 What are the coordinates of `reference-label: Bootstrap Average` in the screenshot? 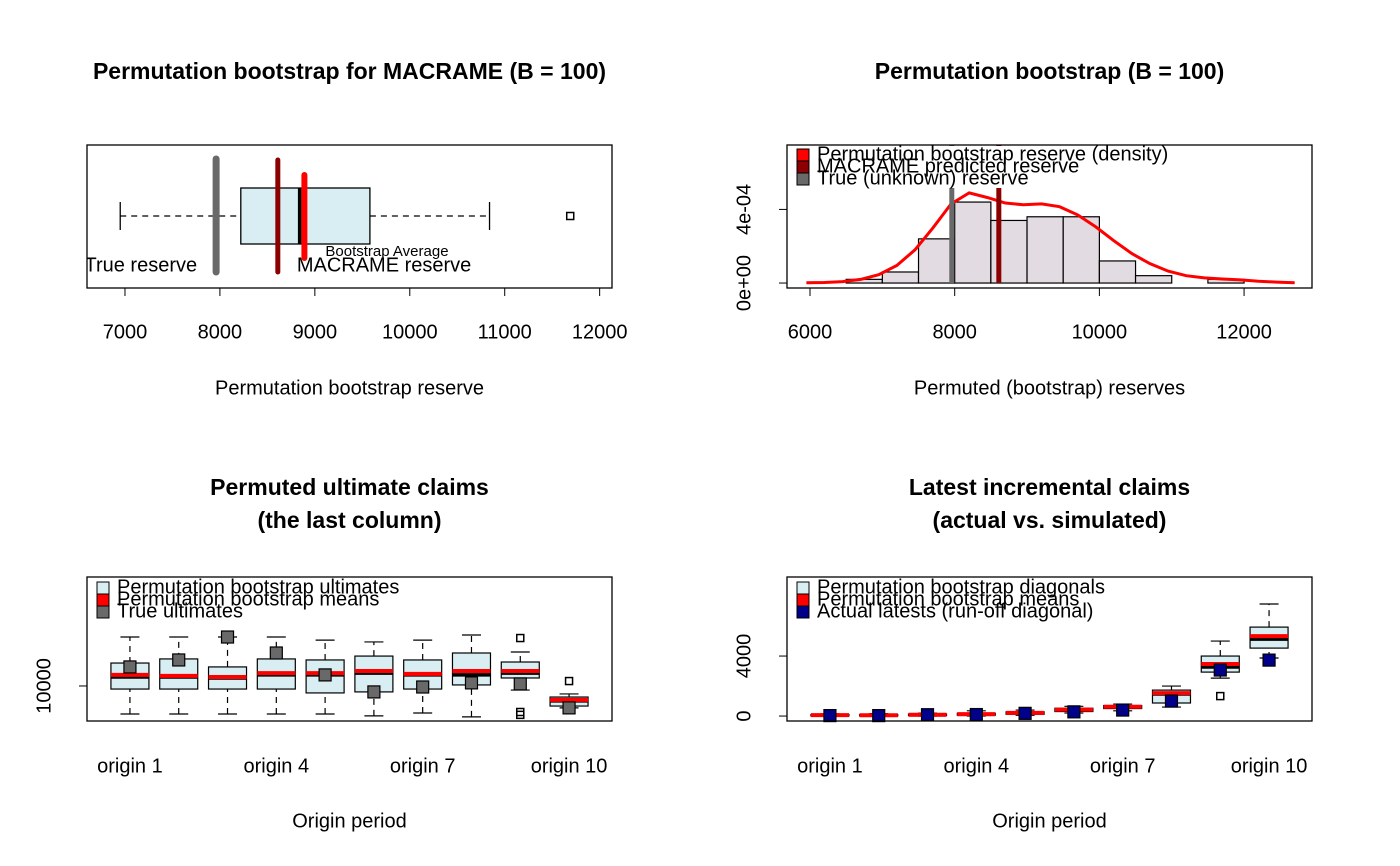 It's located at (386, 251).